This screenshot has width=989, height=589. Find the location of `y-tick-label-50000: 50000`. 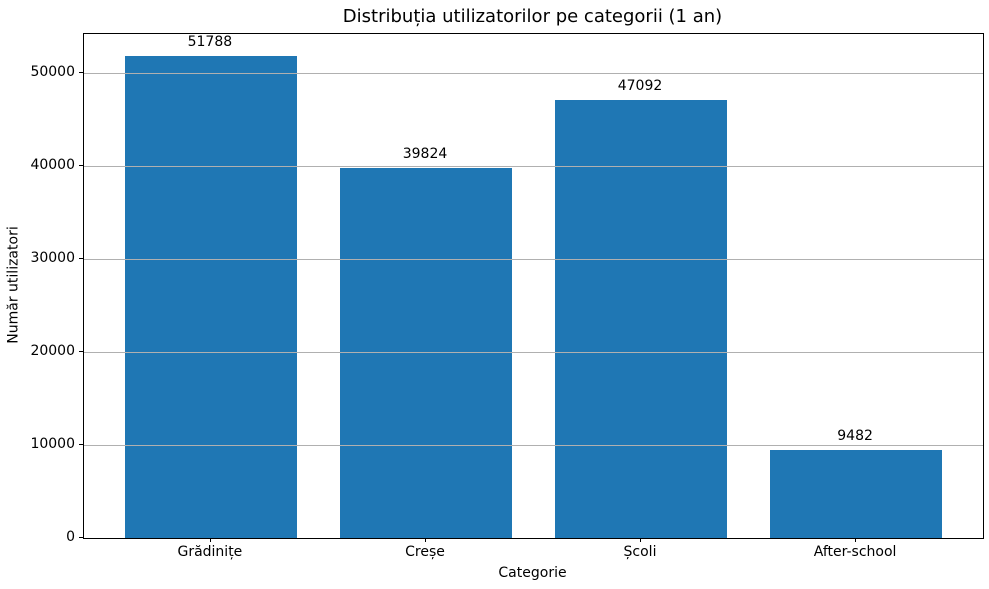

y-tick-label-50000: 50000 is located at coordinates (52, 71).